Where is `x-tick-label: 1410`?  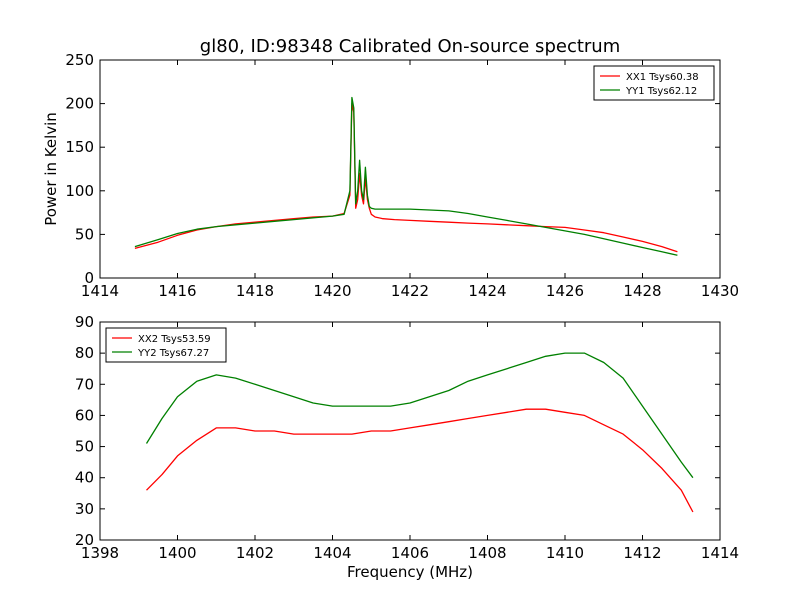
x-tick-label: 1410 is located at coordinates (565, 553).